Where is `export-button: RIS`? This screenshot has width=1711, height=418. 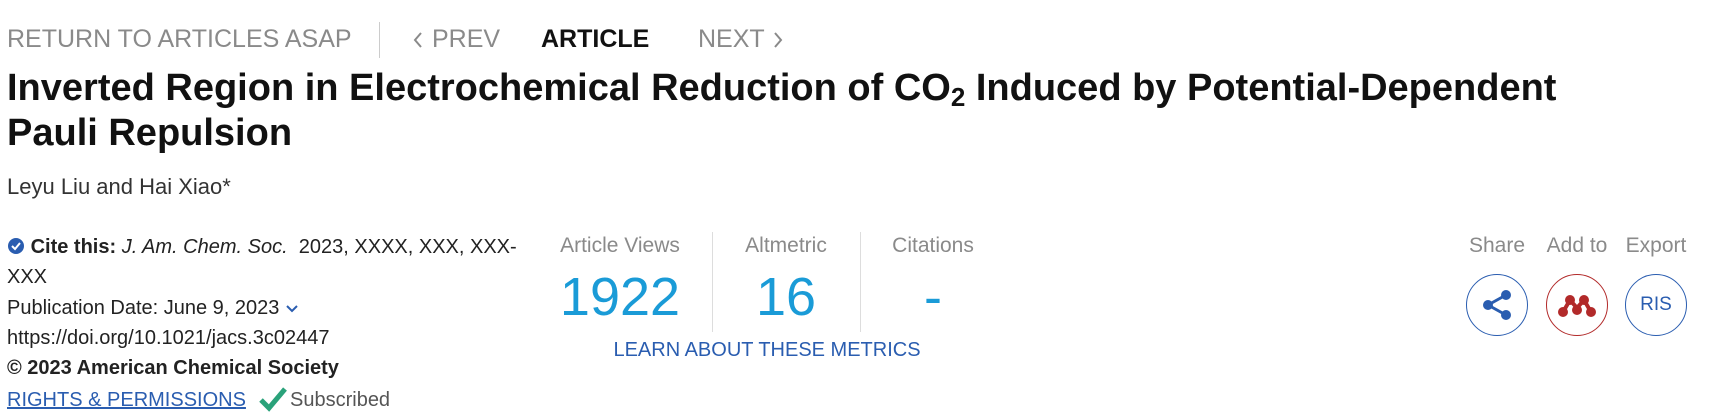 export-button: RIS is located at coordinates (1656, 305).